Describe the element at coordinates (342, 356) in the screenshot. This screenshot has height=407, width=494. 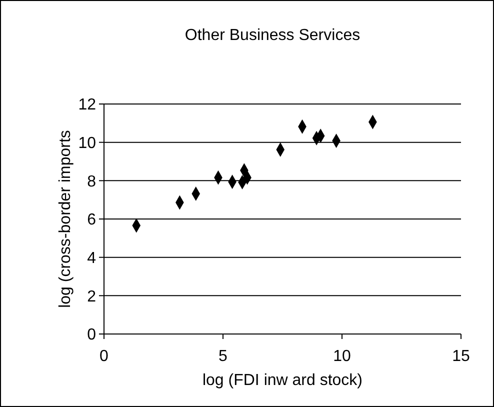
I see `x-tick-label: 10` at that location.